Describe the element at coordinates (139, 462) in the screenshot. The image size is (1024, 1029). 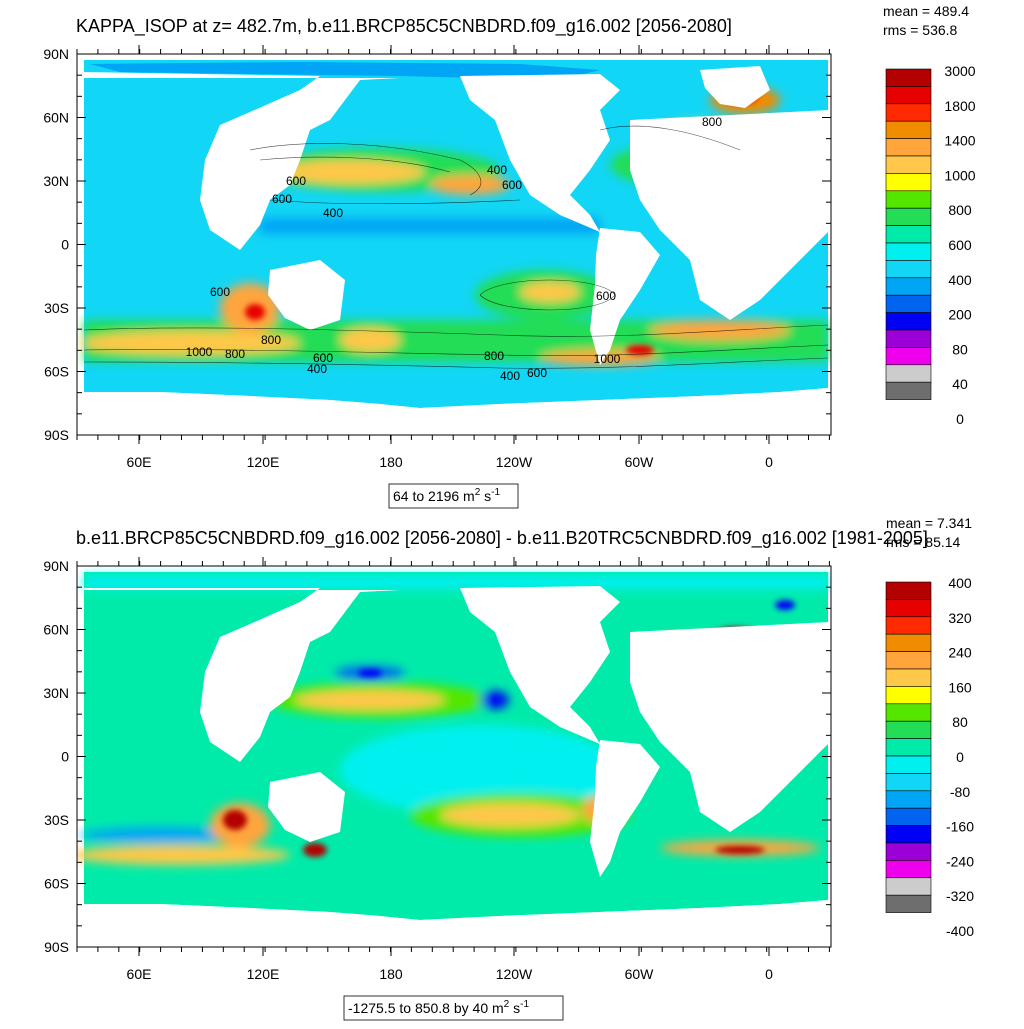
I see `lon-tick-label: 60E` at that location.